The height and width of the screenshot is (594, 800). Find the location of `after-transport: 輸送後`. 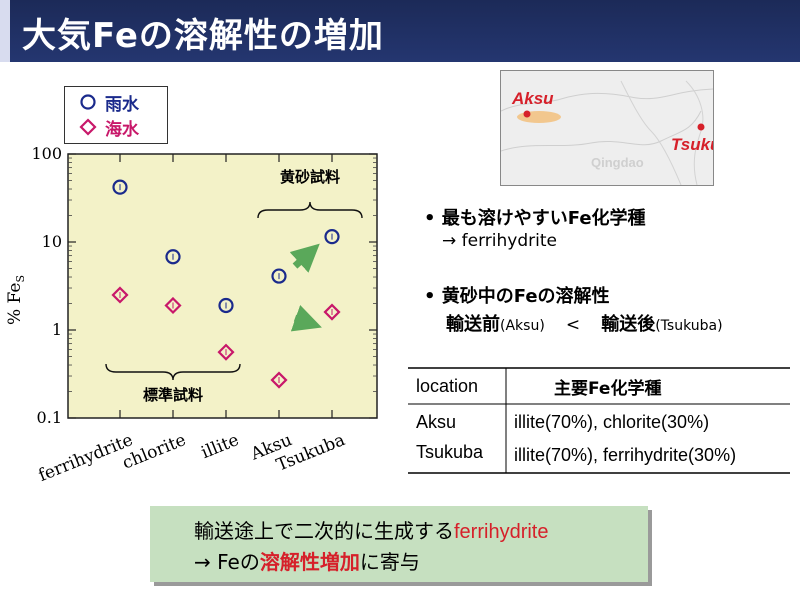

after-transport: 輸送後 is located at coordinates (628, 324).